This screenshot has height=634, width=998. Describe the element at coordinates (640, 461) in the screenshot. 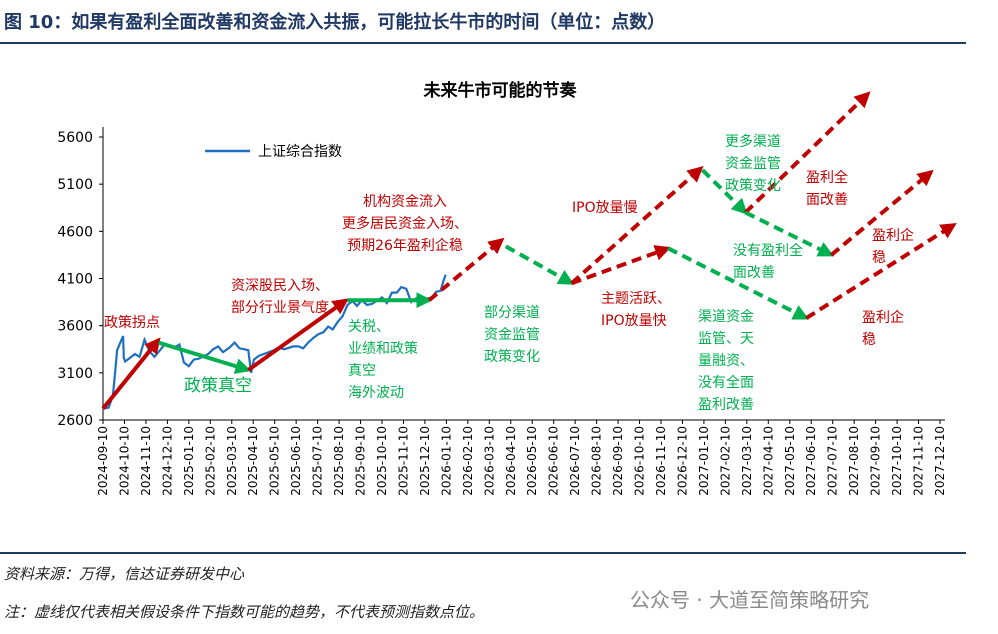

I see `x-tick-label: 2026-10-10` at that location.